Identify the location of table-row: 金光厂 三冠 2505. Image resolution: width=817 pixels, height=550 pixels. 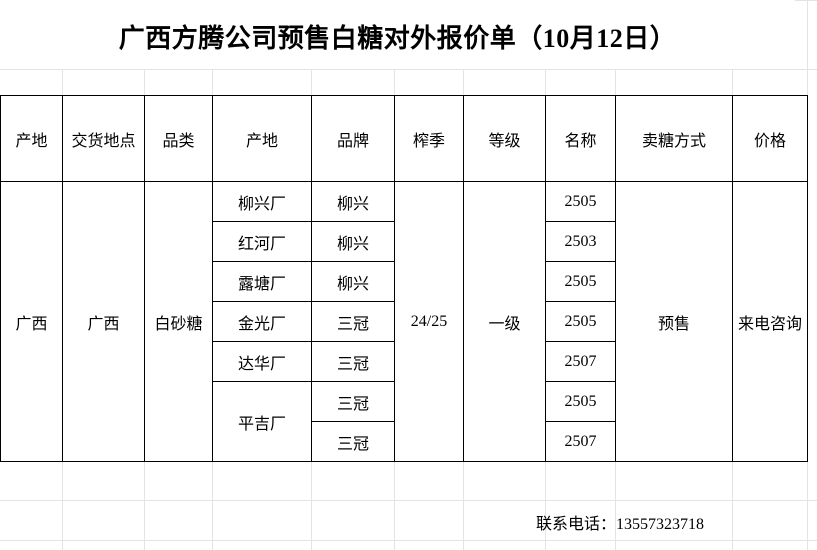
(404, 321).